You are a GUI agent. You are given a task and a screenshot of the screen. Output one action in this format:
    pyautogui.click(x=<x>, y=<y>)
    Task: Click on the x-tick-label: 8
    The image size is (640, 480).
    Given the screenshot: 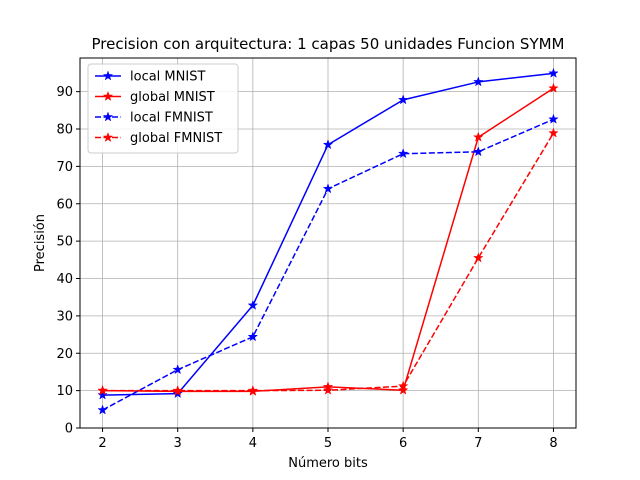 What is the action you would take?
    pyautogui.click(x=553, y=443)
    